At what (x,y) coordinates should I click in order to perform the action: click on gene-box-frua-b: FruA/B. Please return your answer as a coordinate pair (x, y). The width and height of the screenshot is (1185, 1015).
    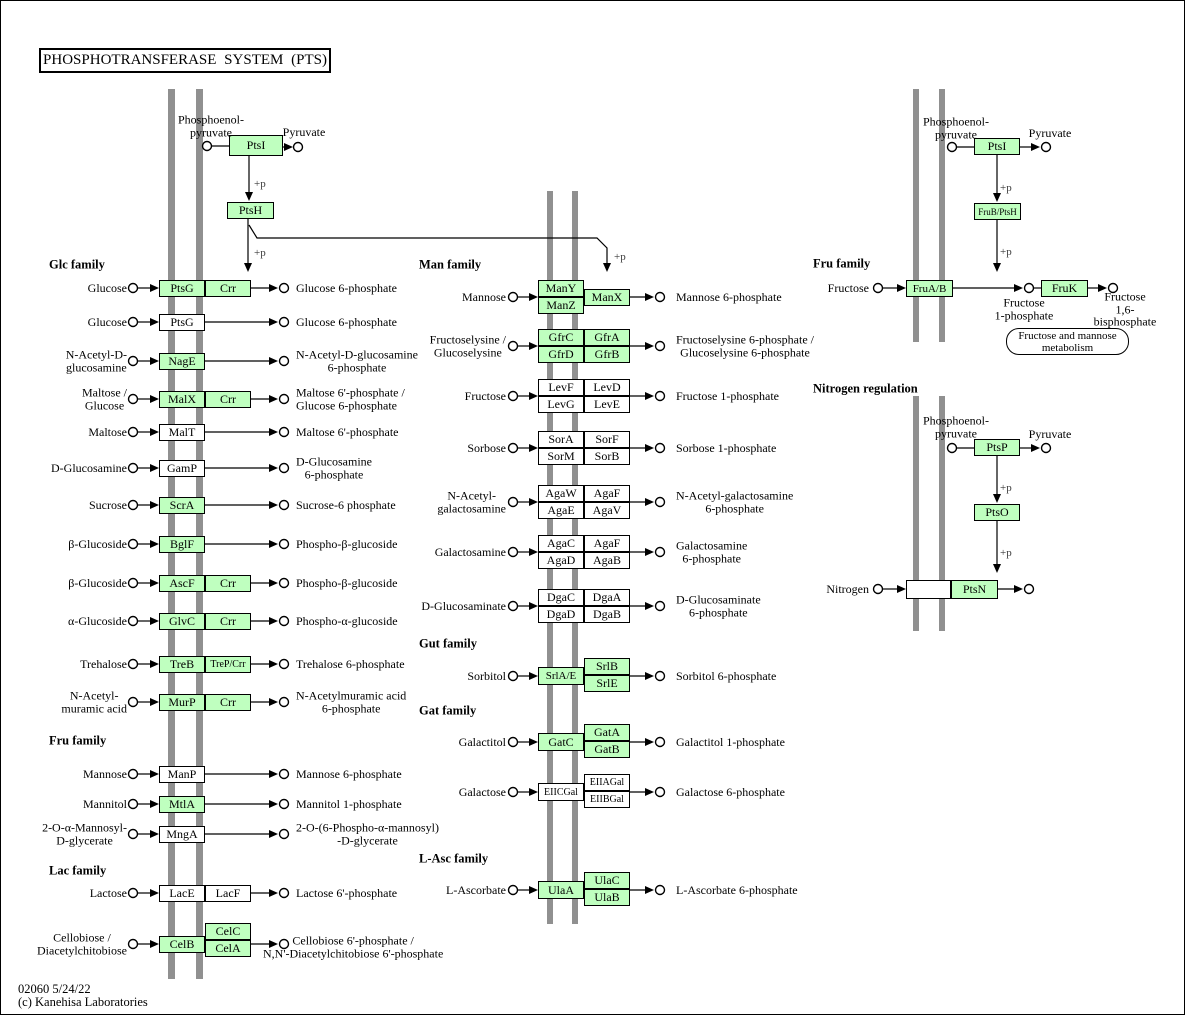
    Looking at the image, I should click on (929, 288).